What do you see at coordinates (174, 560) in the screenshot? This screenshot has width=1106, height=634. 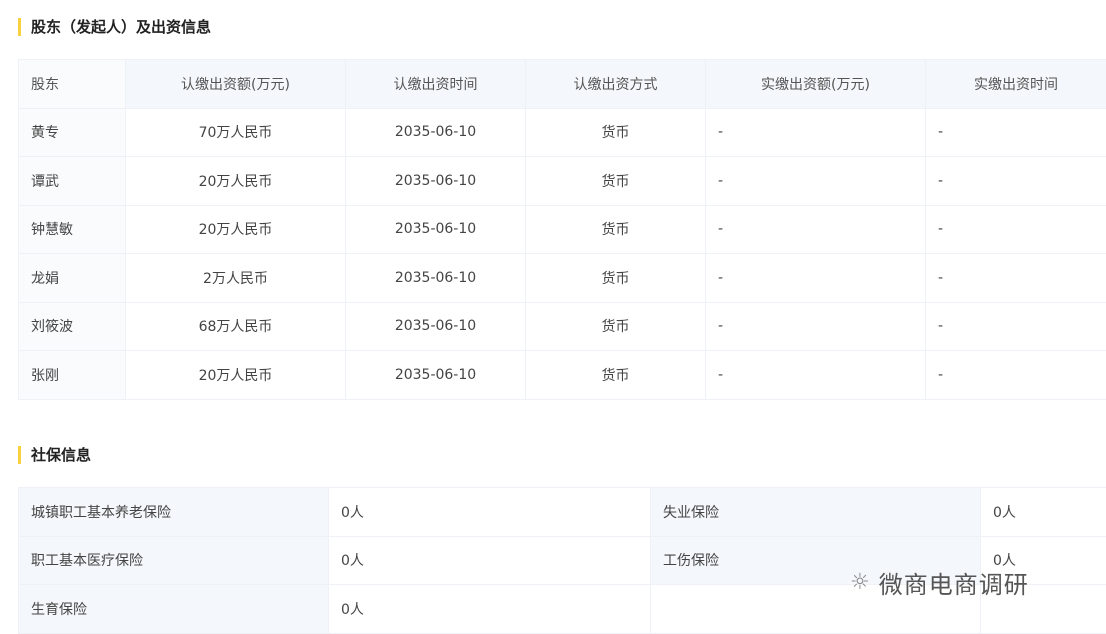 I see `insurance-label: 职工基本医疗保险` at bounding box center [174, 560].